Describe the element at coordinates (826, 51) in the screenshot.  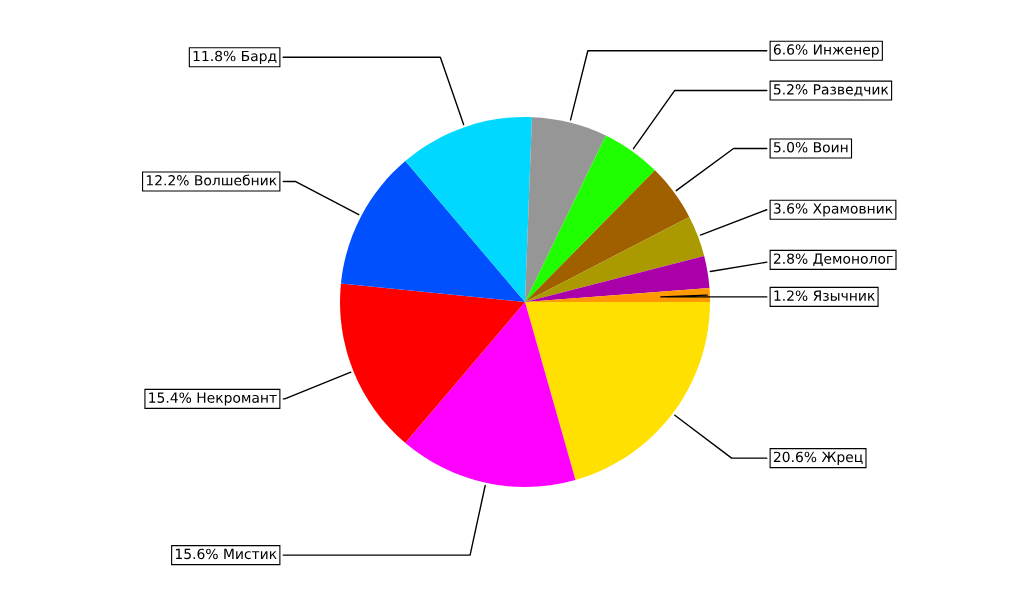
I see `slice-label: 6.6% Инженер` at that location.